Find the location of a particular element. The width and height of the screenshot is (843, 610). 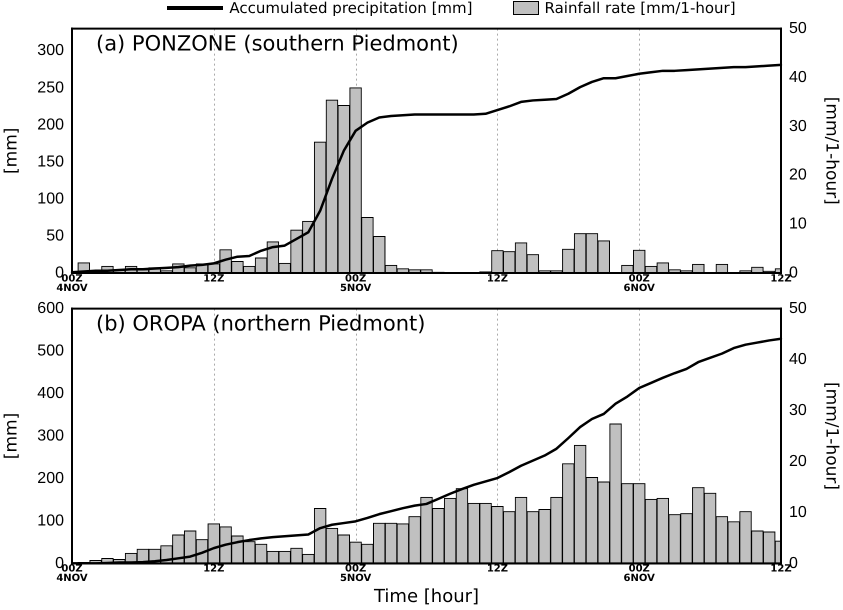

y-tick-label: 250 is located at coordinates (50, 87).